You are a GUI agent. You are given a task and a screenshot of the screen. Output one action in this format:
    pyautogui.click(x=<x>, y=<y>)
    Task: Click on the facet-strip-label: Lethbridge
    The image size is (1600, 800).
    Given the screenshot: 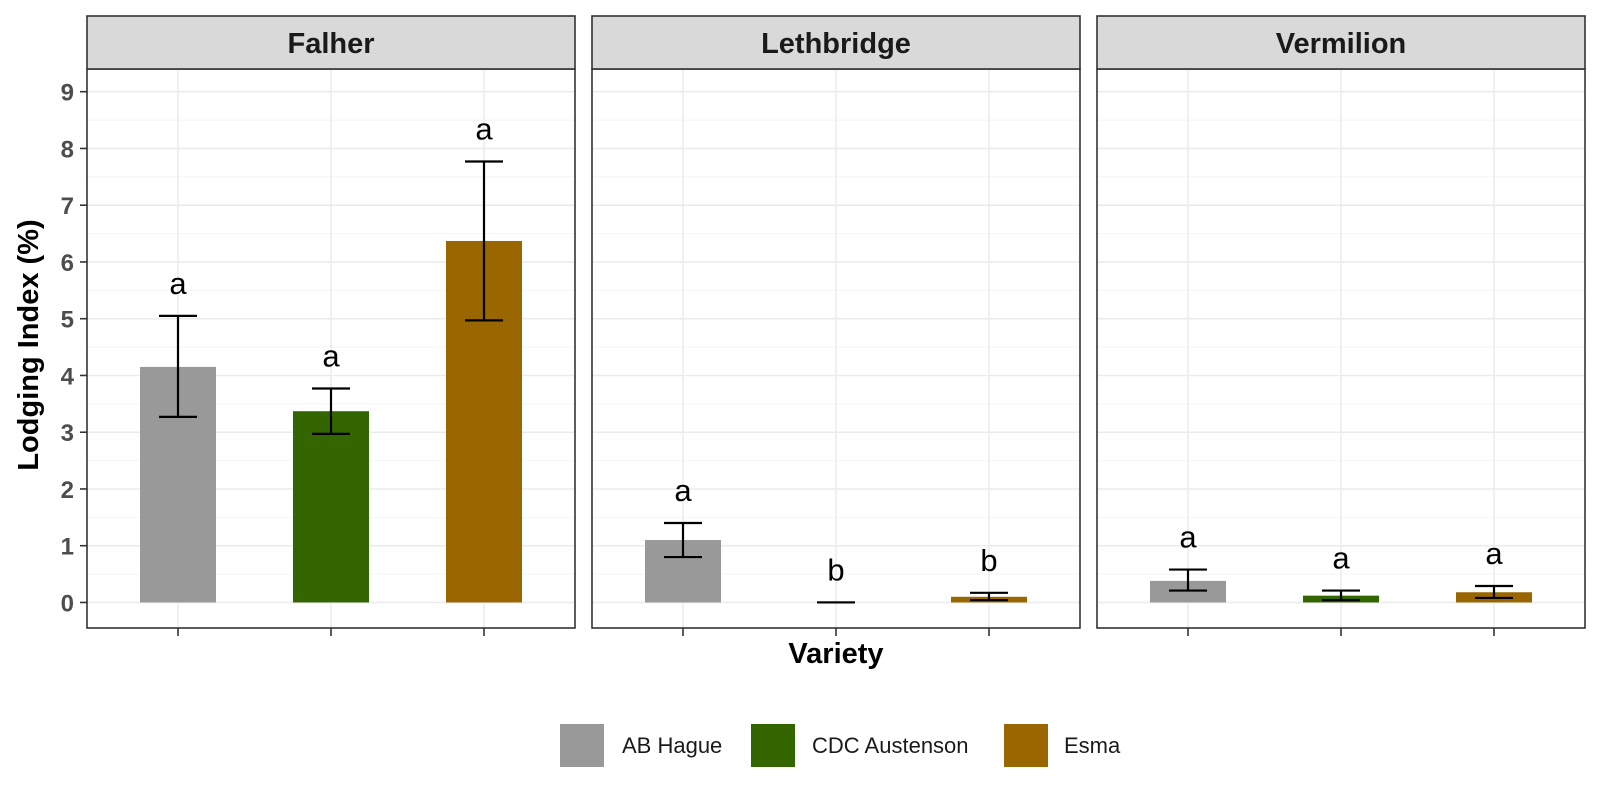 What is the action you would take?
    pyautogui.click(x=836, y=44)
    